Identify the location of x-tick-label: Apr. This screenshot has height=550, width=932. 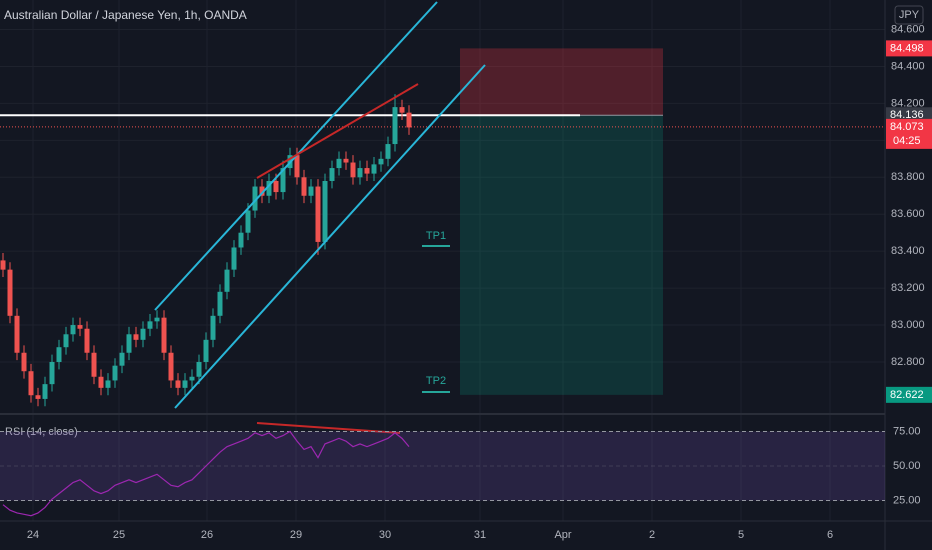
(562, 535).